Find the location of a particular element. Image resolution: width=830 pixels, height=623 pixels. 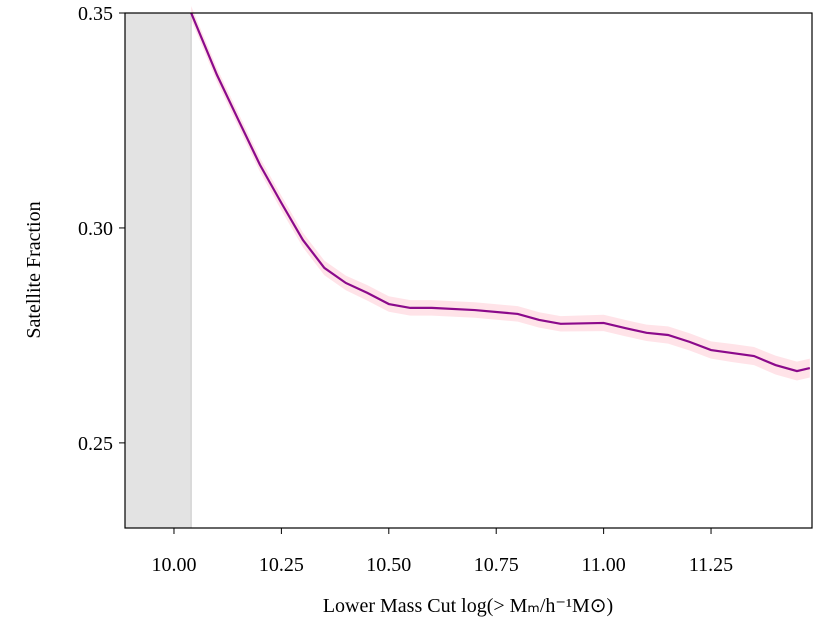

x-tick-label: 10.25 is located at coordinates (281, 565).